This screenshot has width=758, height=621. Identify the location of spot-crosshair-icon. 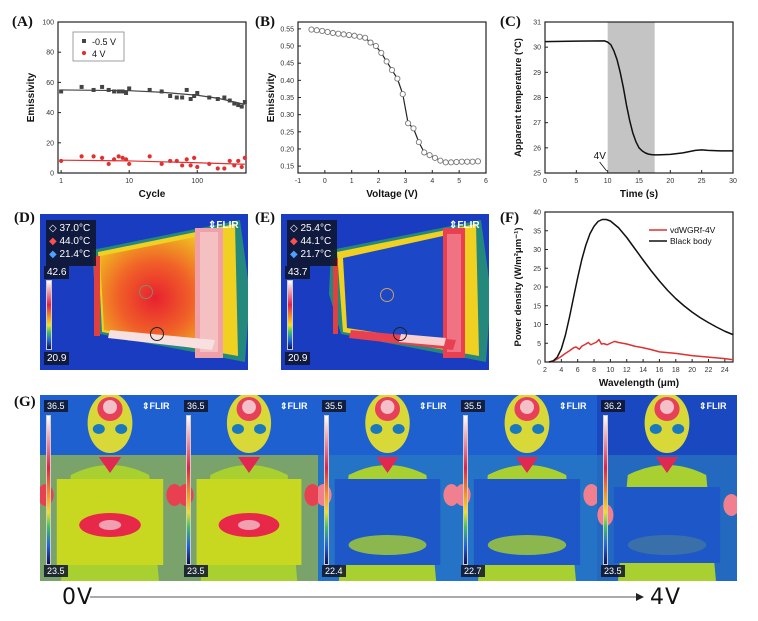
(387, 295).